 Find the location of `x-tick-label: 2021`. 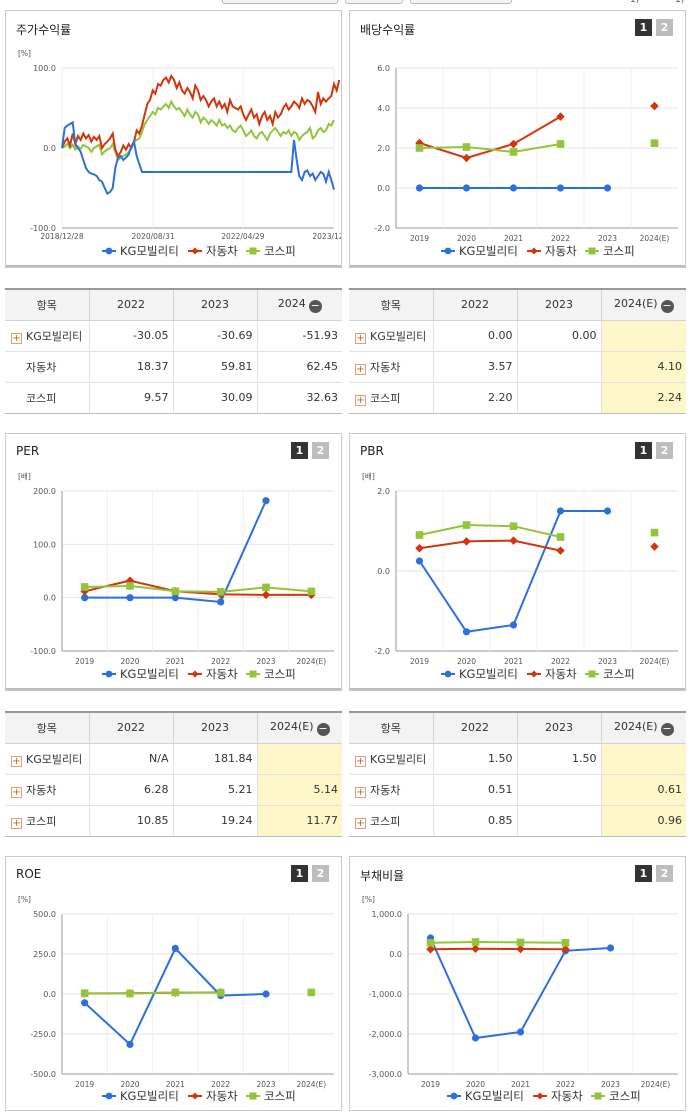

x-tick-label: 2021 is located at coordinates (520, 1084).